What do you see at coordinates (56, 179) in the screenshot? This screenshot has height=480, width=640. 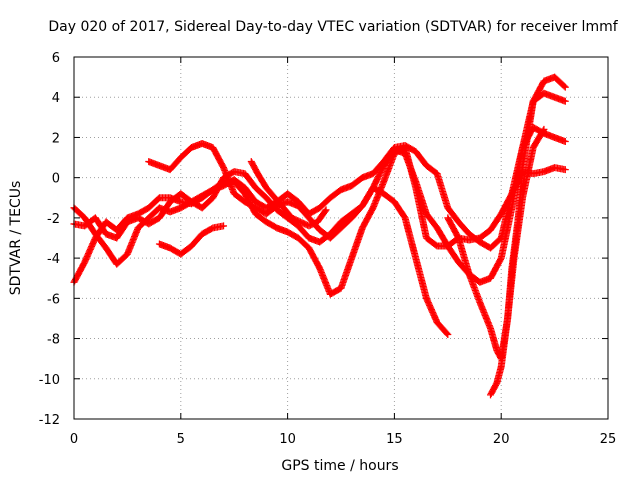 I see `y-tick-label: 0` at bounding box center [56, 179].